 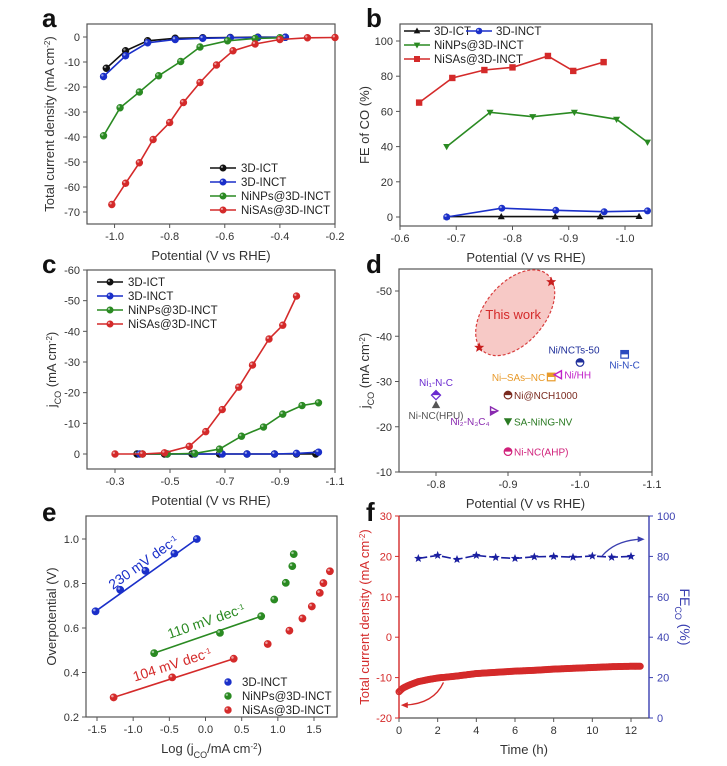 I want to click on y-right-tick-label: 60, so click(x=663, y=598).